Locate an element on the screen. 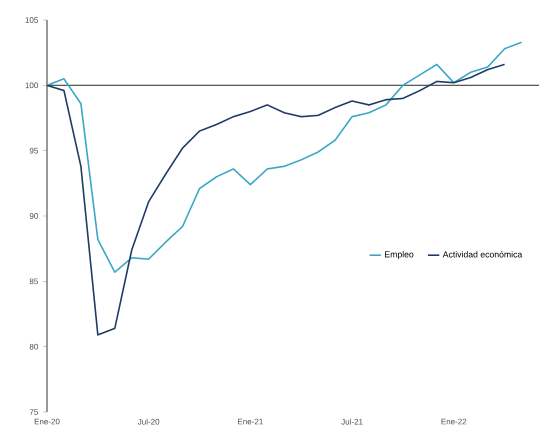 This screenshot has width=539, height=432. x-tick-label: Ene-21 is located at coordinates (250, 421).